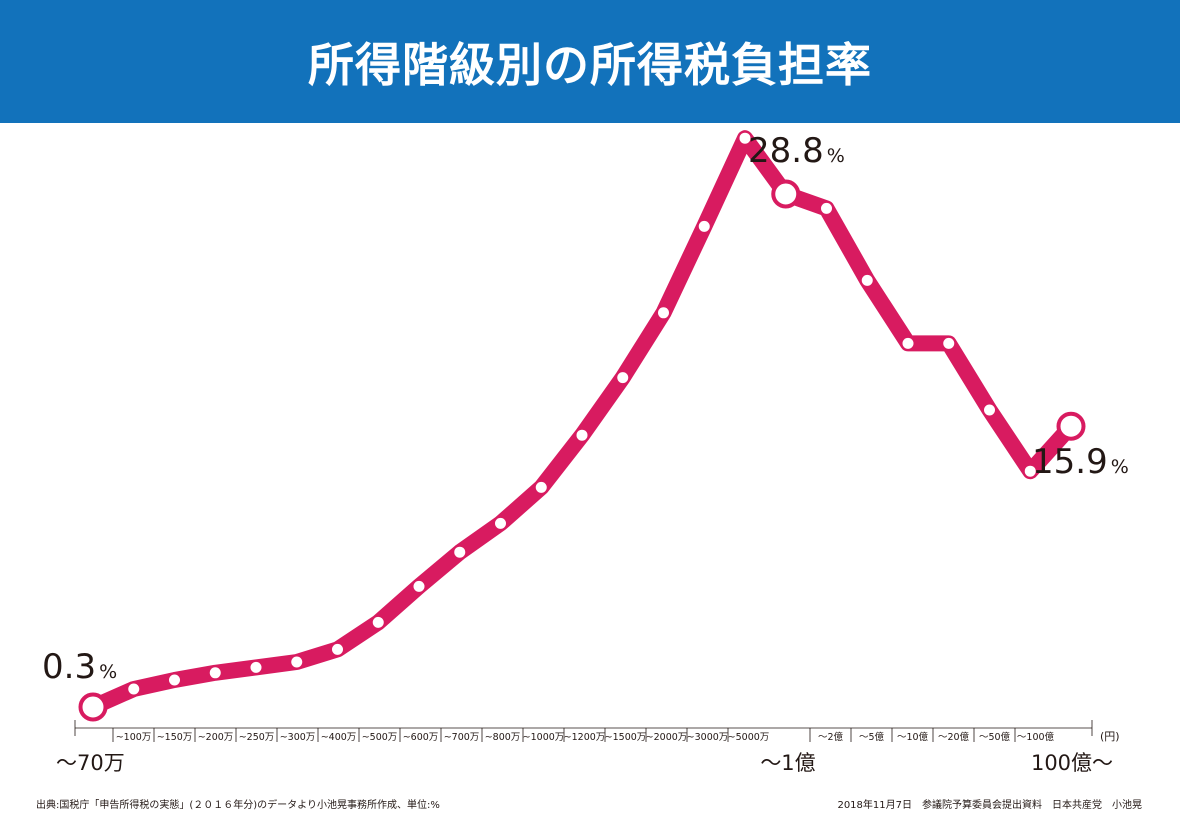 This screenshot has width=1180, height=831. Describe the element at coordinates (503, 737) in the screenshot. I see `x-tick-label: ~800万` at that location.